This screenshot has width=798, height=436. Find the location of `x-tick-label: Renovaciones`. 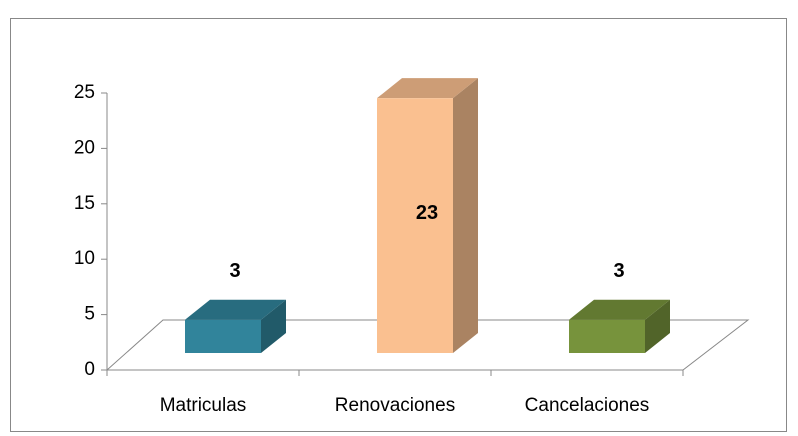

x-tick-label: Renovaciones is located at coordinates (395, 405).